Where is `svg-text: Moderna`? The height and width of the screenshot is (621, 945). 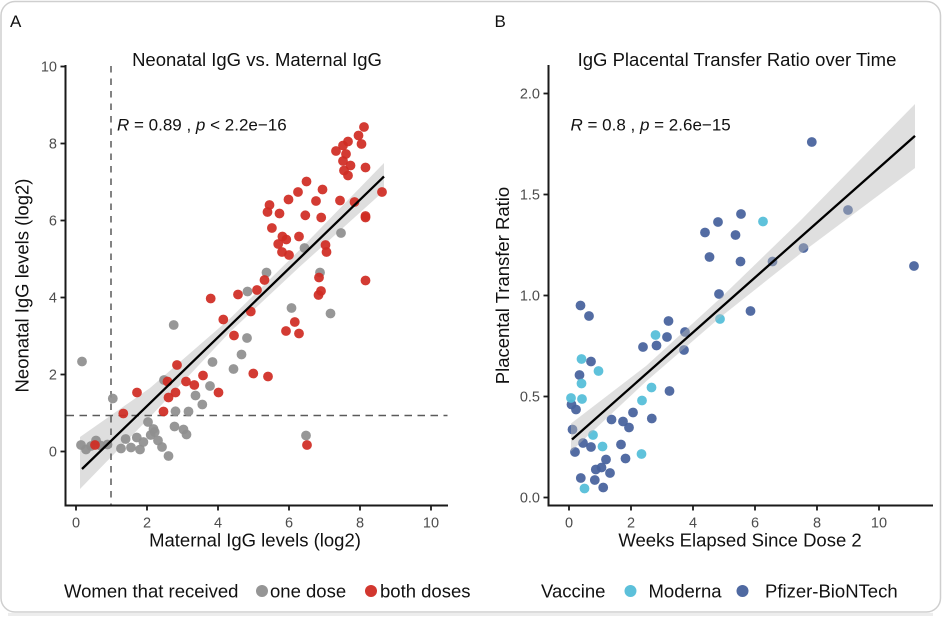 svg-text: Moderna is located at coordinates (686, 591).